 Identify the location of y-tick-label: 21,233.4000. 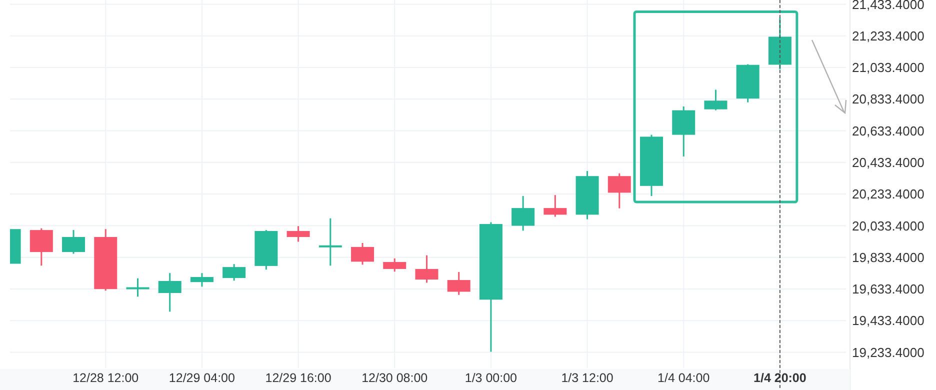
(888, 36).